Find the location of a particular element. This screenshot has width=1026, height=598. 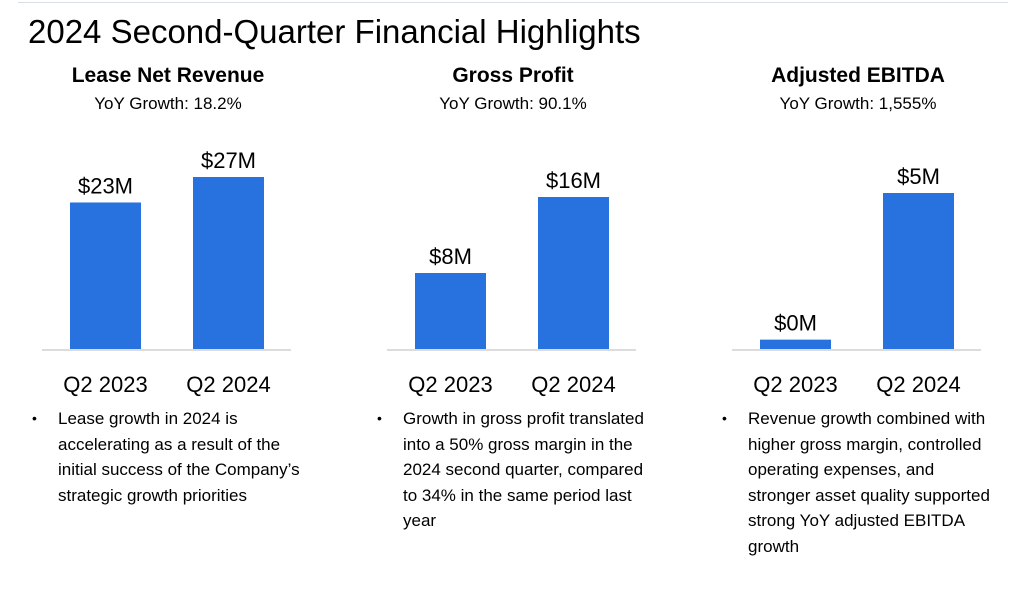

bar-chart-gross-profit: $8M Q2 2023 $16M Q2 2024 is located at coordinates (511, 282).